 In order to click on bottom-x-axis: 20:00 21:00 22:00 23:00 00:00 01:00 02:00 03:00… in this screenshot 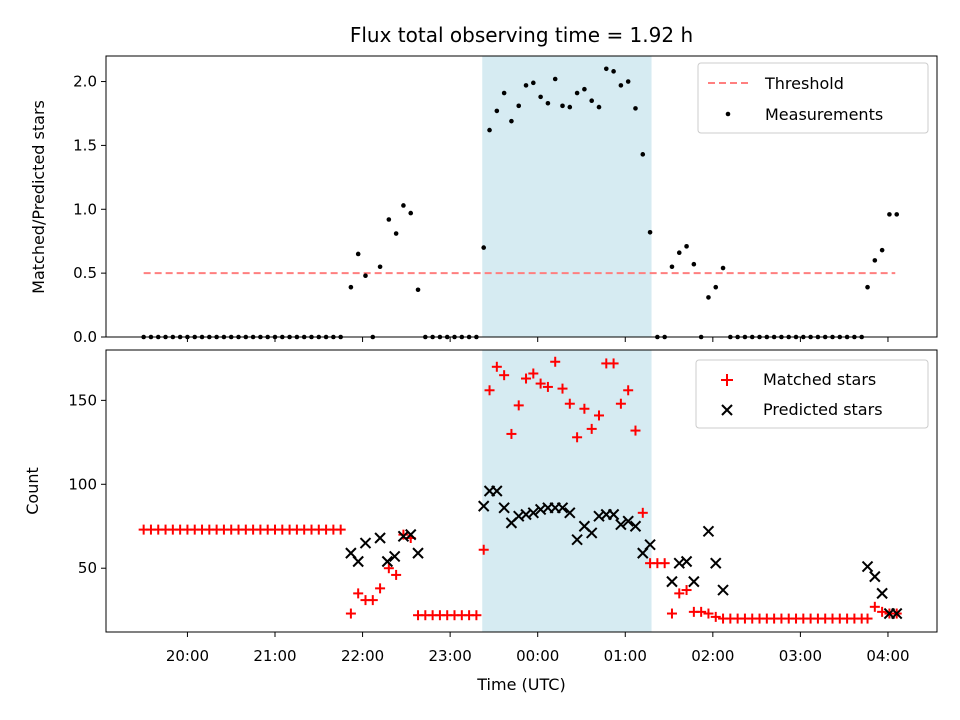, I will do `click(538, 648)`.